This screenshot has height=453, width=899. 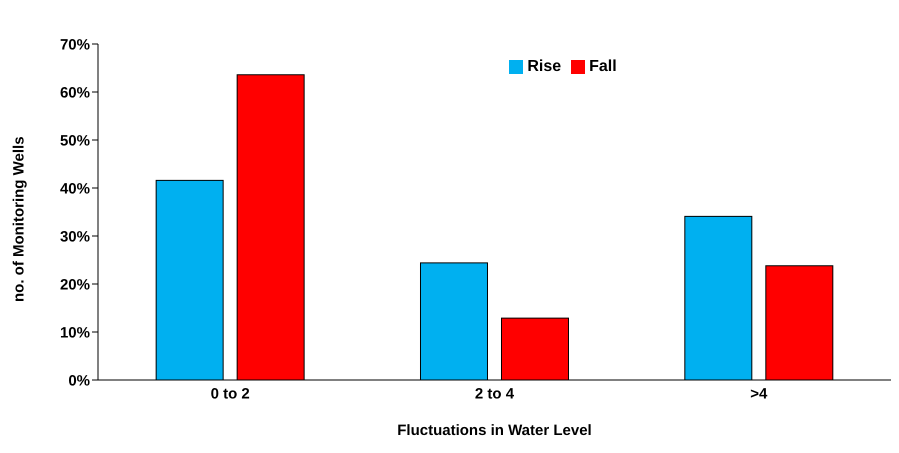 What do you see at coordinates (75, 237) in the screenshot?
I see `y-tick-label: 30%` at bounding box center [75, 237].